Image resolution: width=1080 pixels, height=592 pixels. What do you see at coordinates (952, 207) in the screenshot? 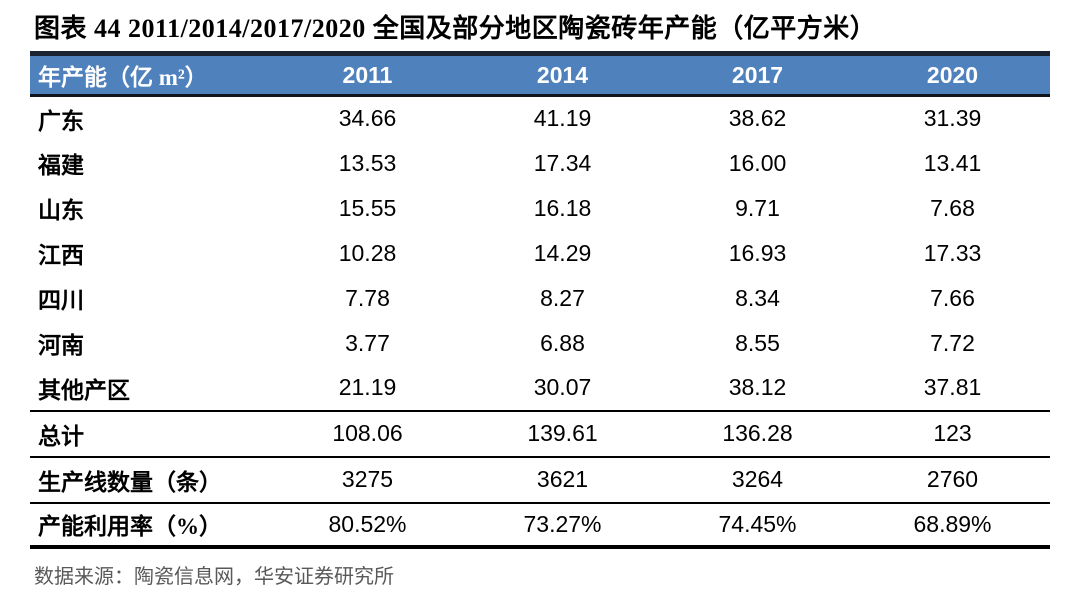
I see `value-cell: 7.68` at bounding box center [952, 207].